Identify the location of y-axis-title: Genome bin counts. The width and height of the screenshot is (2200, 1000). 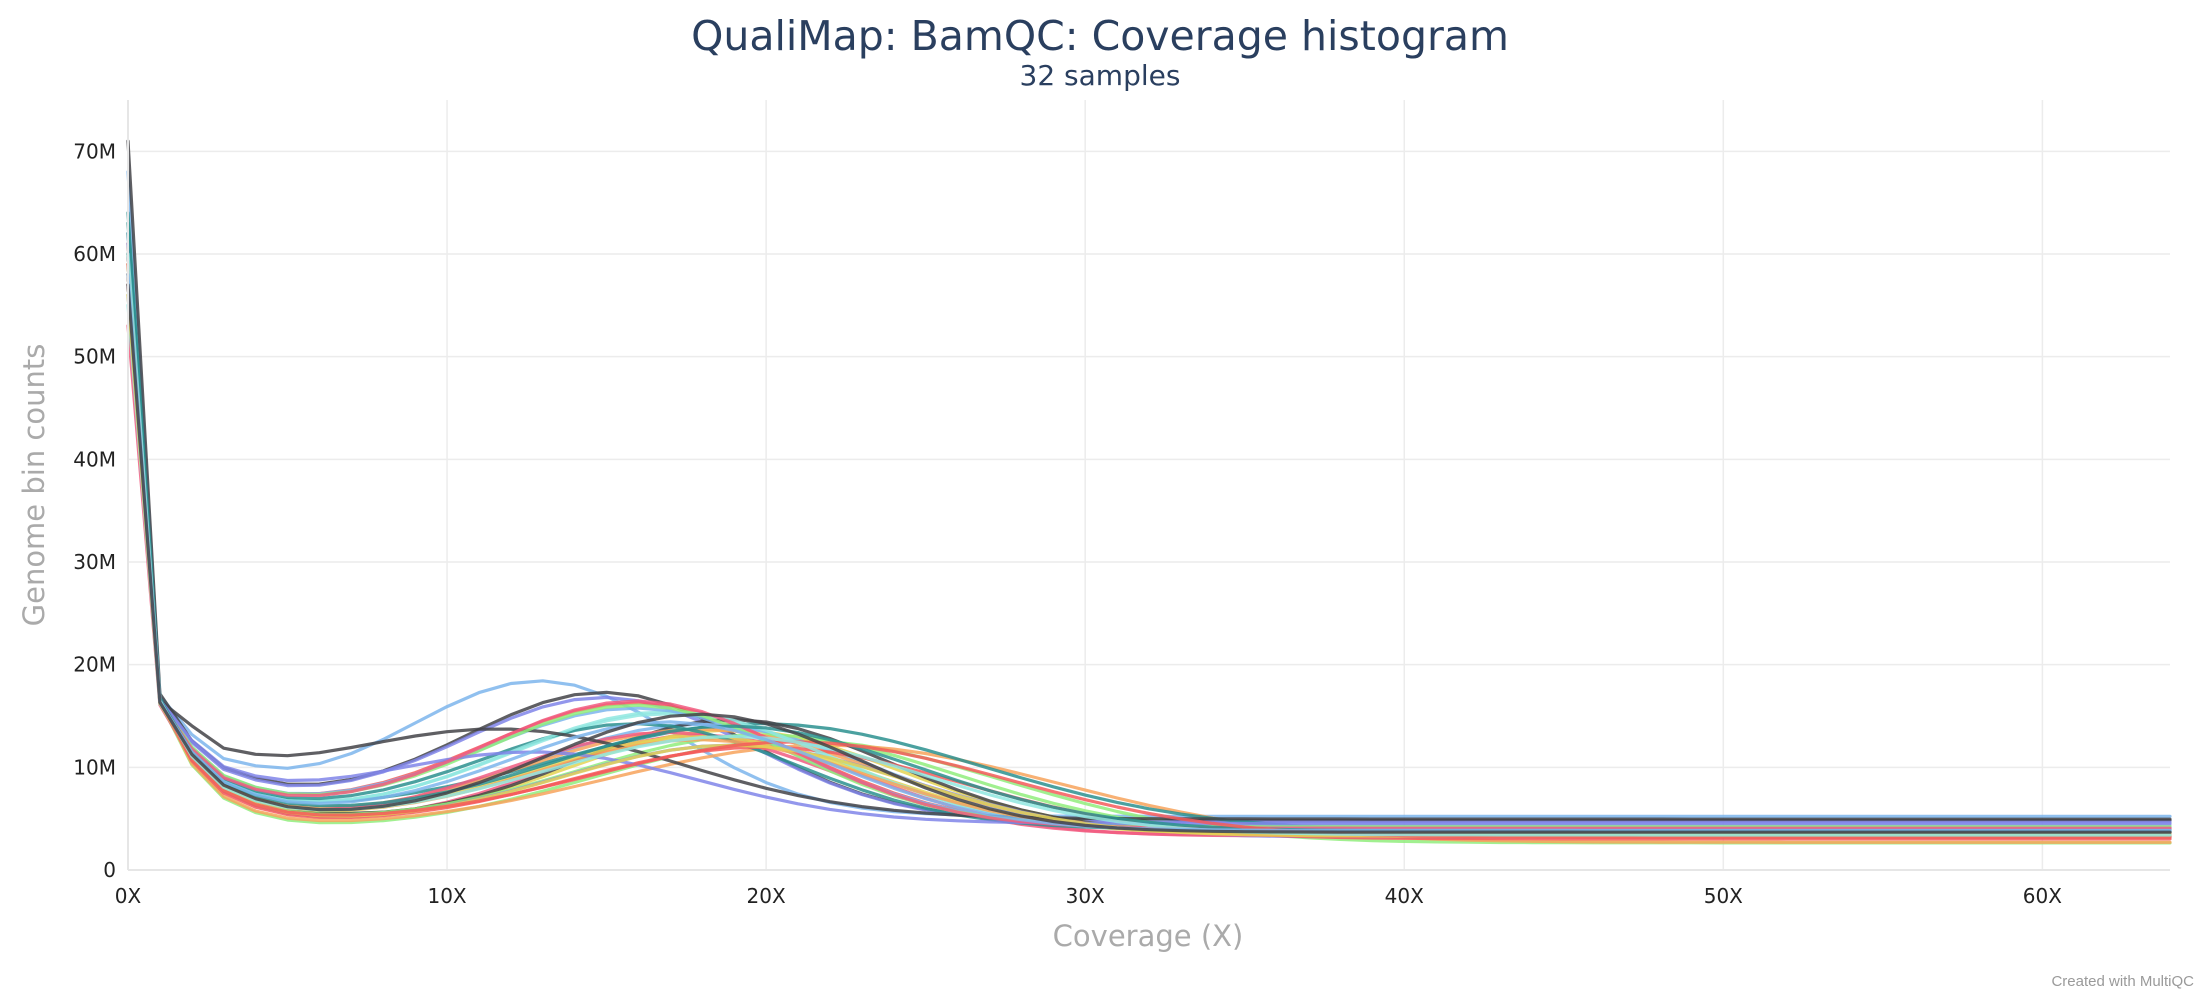
(34, 485).